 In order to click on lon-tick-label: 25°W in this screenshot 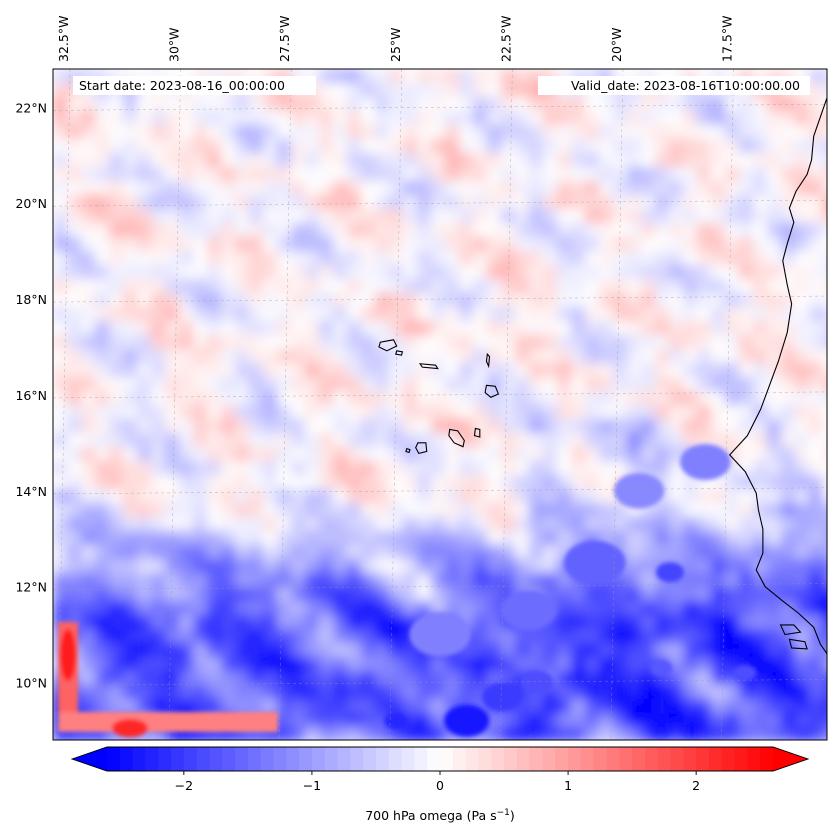, I will do `click(395, 44)`.